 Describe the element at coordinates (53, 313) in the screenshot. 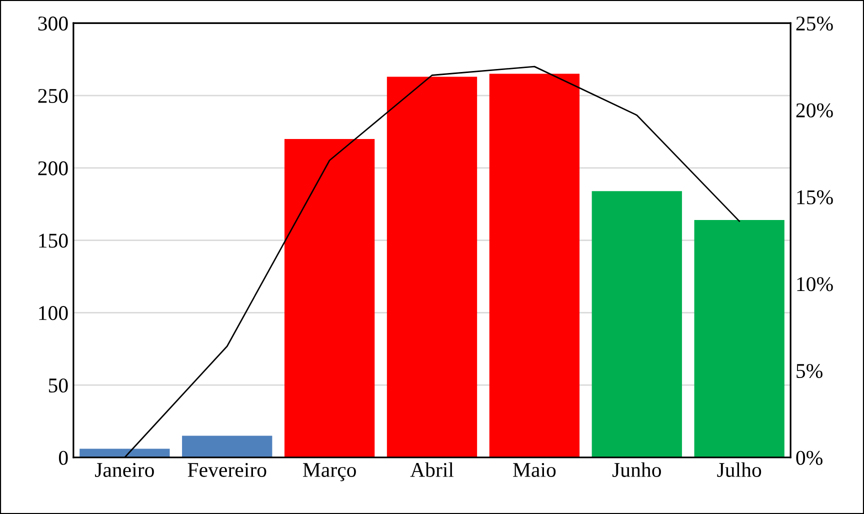

I see `y-tick-label: 100` at that location.